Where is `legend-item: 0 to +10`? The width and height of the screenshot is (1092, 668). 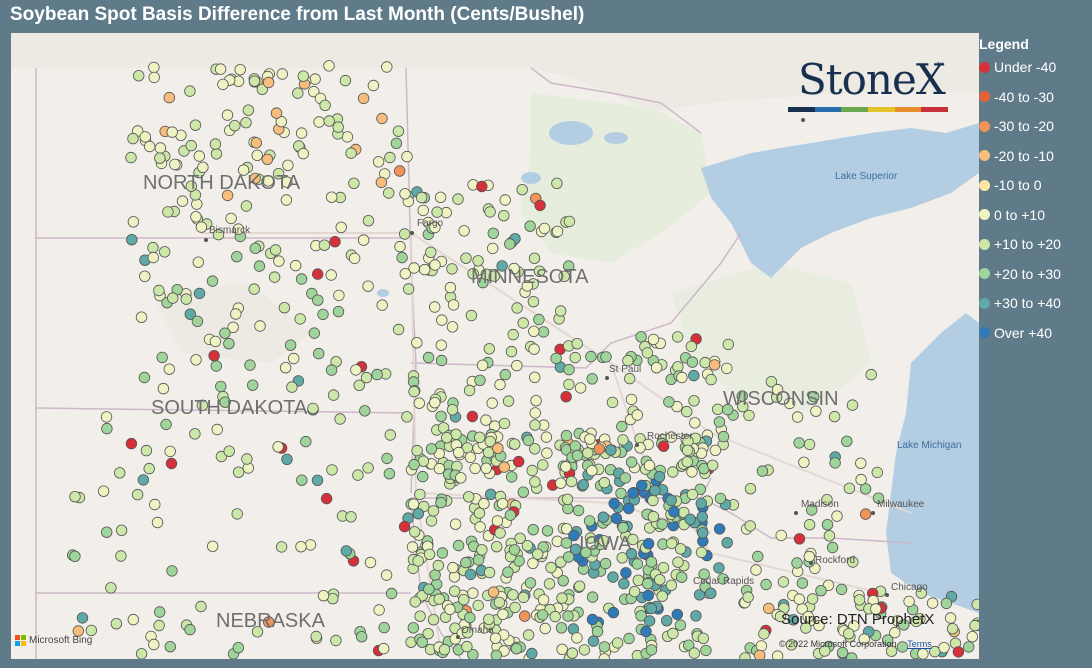 legend-item: 0 to +10 is located at coordinates (1012, 215).